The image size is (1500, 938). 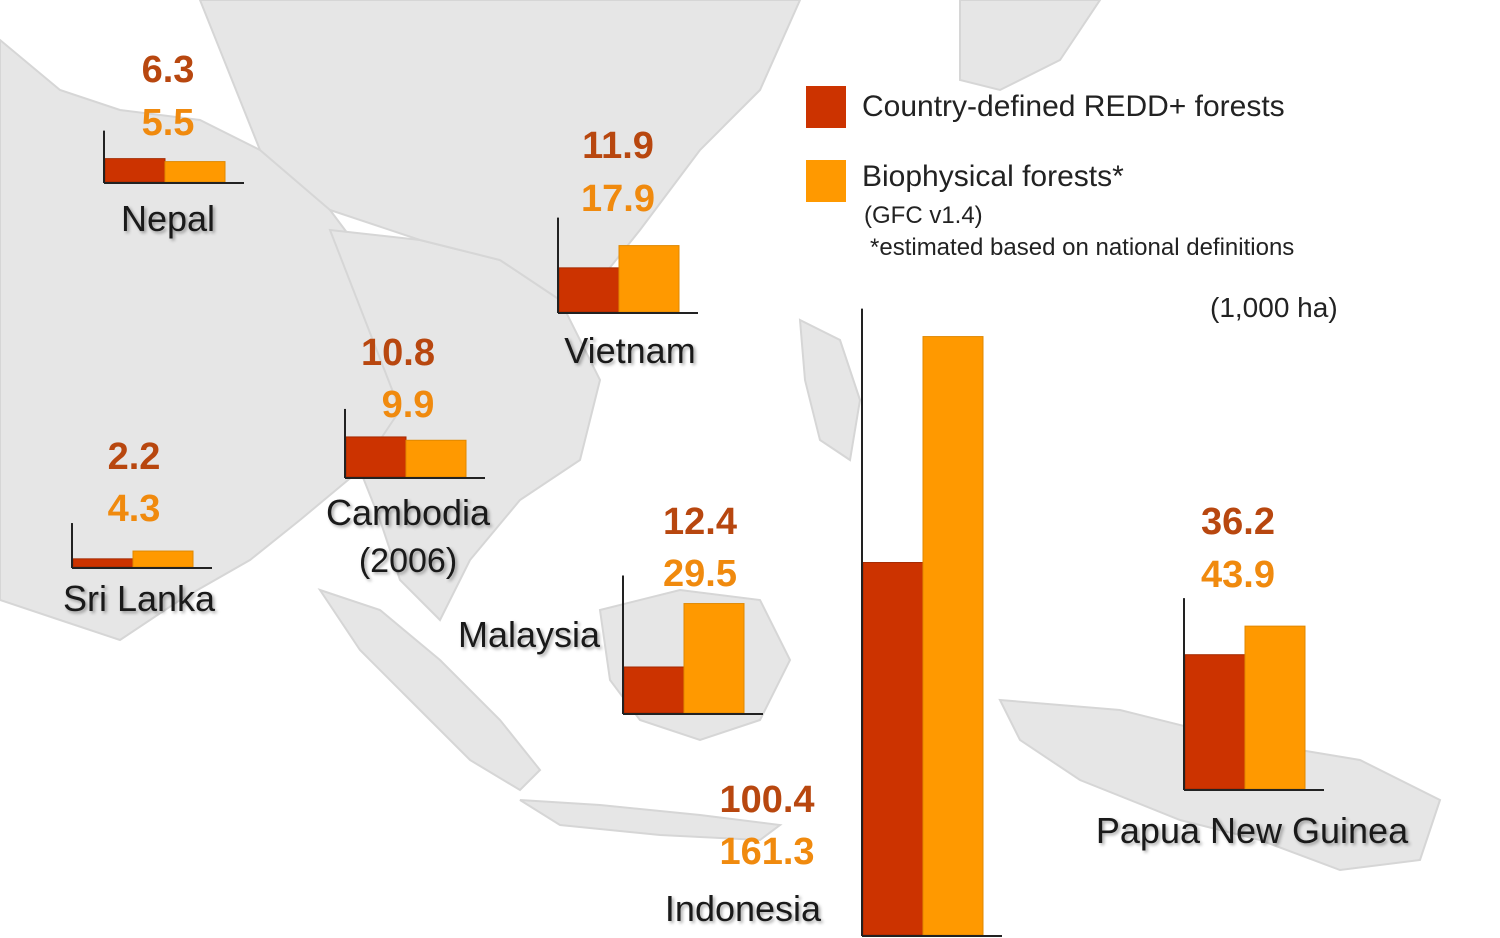 What do you see at coordinates (376, 457) in the screenshot?
I see `bar-redd-cambodia` at bounding box center [376, 457].